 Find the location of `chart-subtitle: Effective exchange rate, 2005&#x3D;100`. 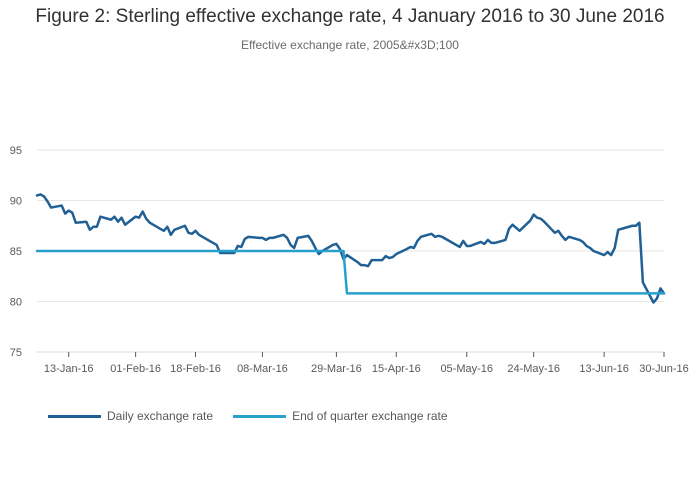

chart-subtitle: Effective exchange rate, 2005&#x3D;100 is located at coordinates (350, 45).